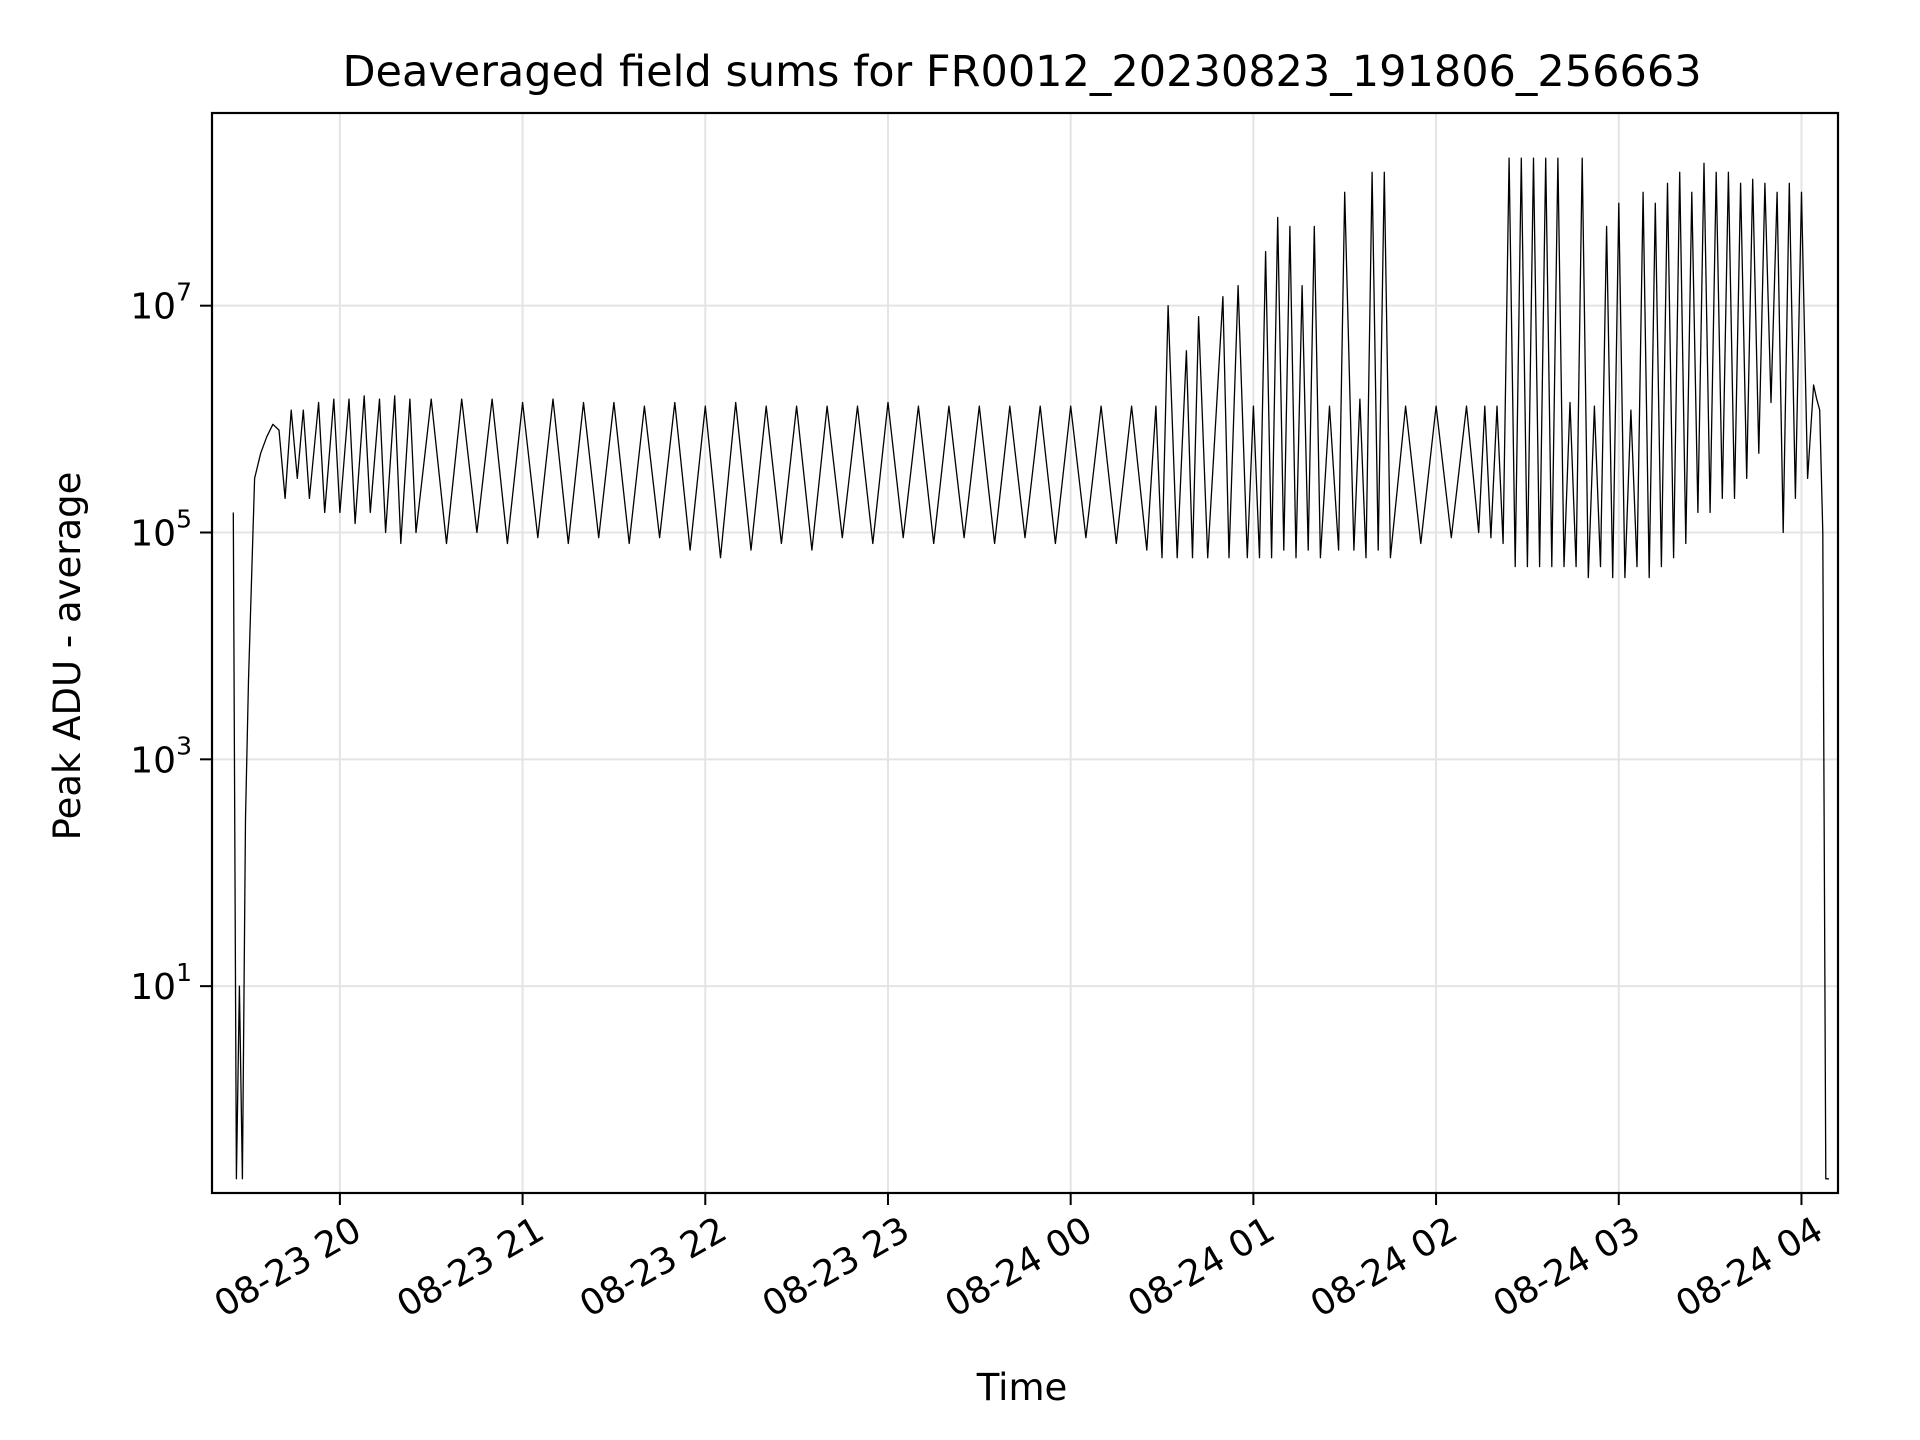 The width and height of the screenshot is (1920, 1440). What do you see at coordinates (184, 292) in the screenshot?
I see `y-tick-exponent: 7` at bounding box center [184, 292].